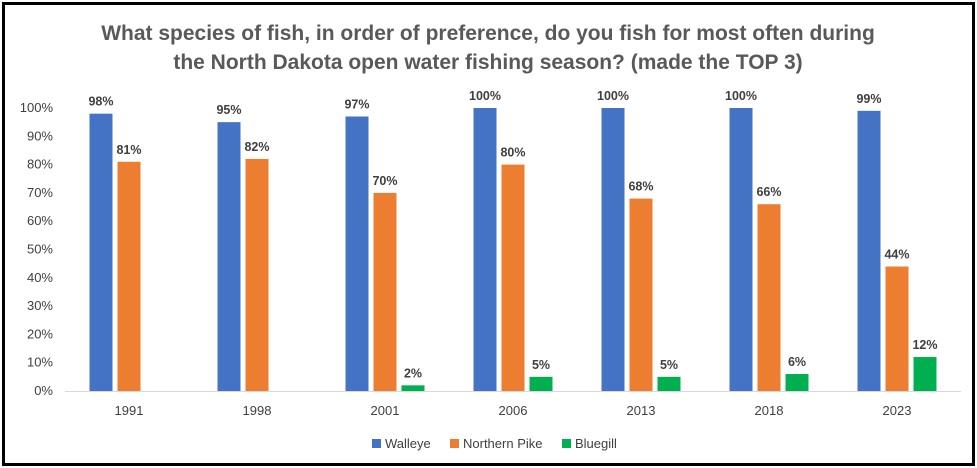 The image size is (977, 468). Describe the element at coordinates (385, 291) in the screenshot. I see `bar-northern-pike-2001` at that location.